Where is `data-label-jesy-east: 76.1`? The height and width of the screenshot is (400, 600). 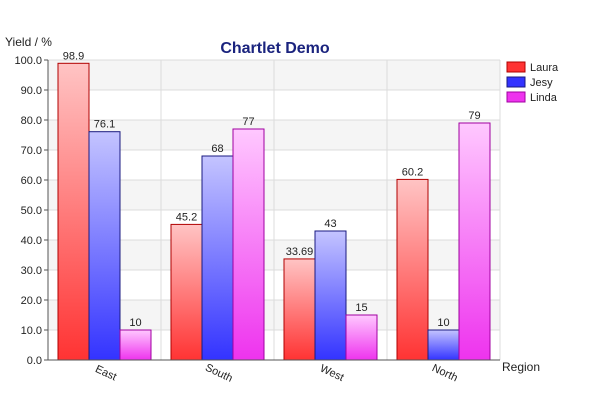 data-label-jesy-east: 76.1 is located at coordinates (104, 125).